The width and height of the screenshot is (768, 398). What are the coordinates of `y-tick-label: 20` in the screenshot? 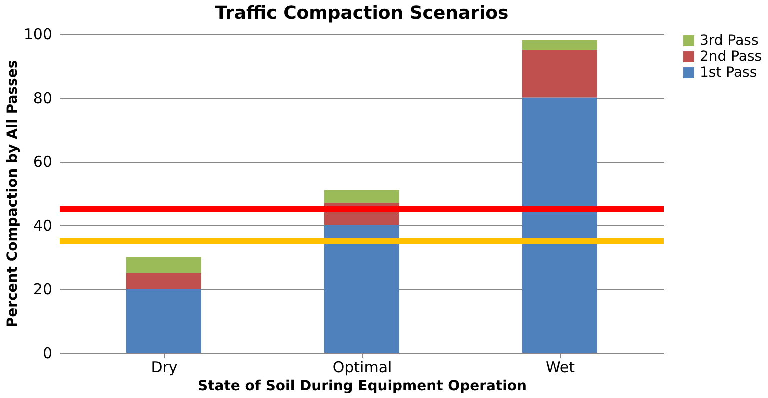 It's located at (42, 289).